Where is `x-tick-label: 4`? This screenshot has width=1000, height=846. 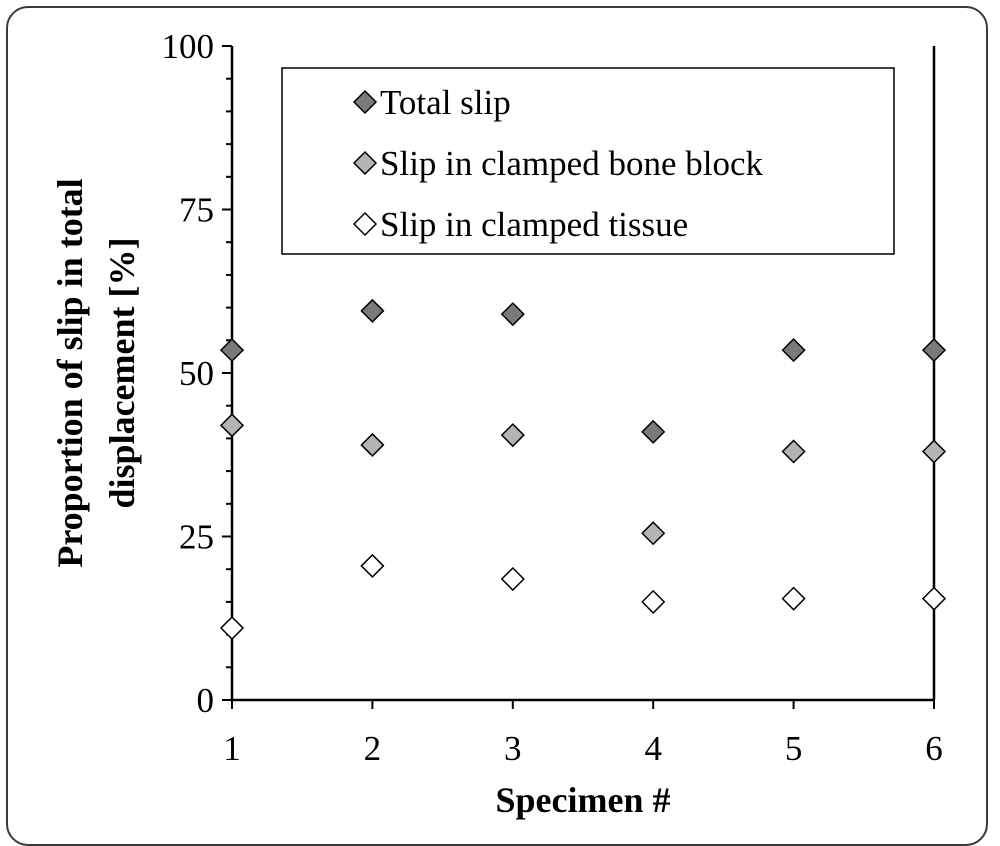
x-tick-label: 4 is located at coordinates (653, 748).